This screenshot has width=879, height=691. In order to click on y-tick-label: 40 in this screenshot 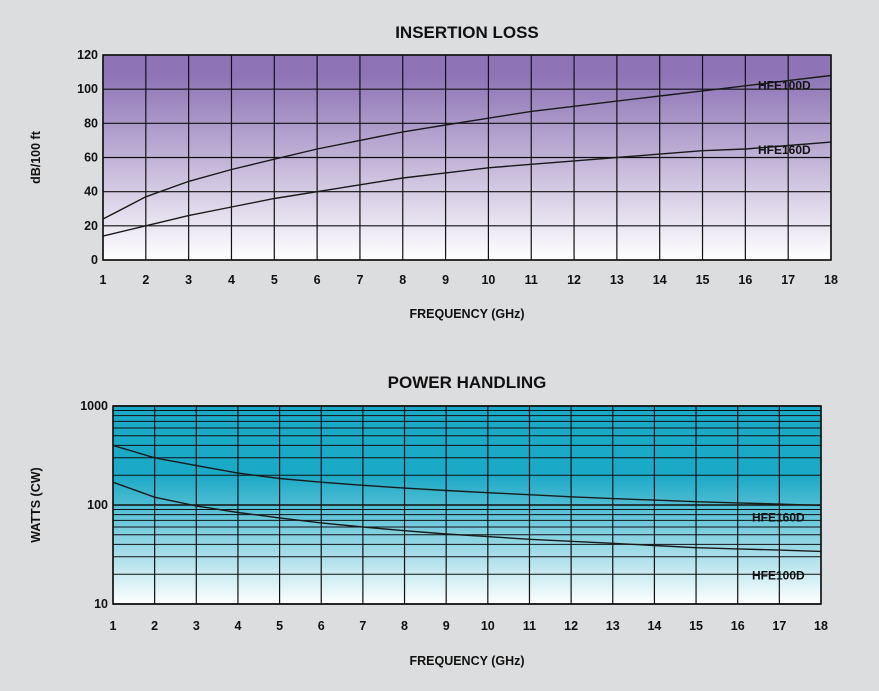, I will do `click(91, 192)`.